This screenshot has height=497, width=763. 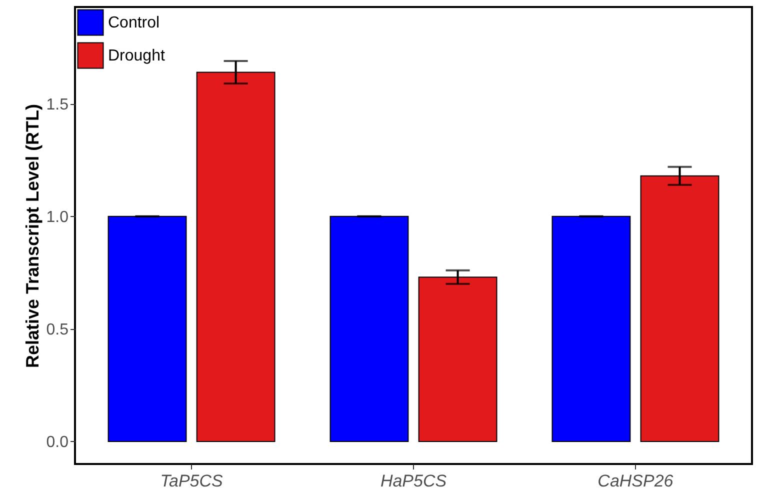 What do you see at coordinates (137, 56) in the screenshot?
I see `legend-label: Drought` at bounding box center [137, 56].